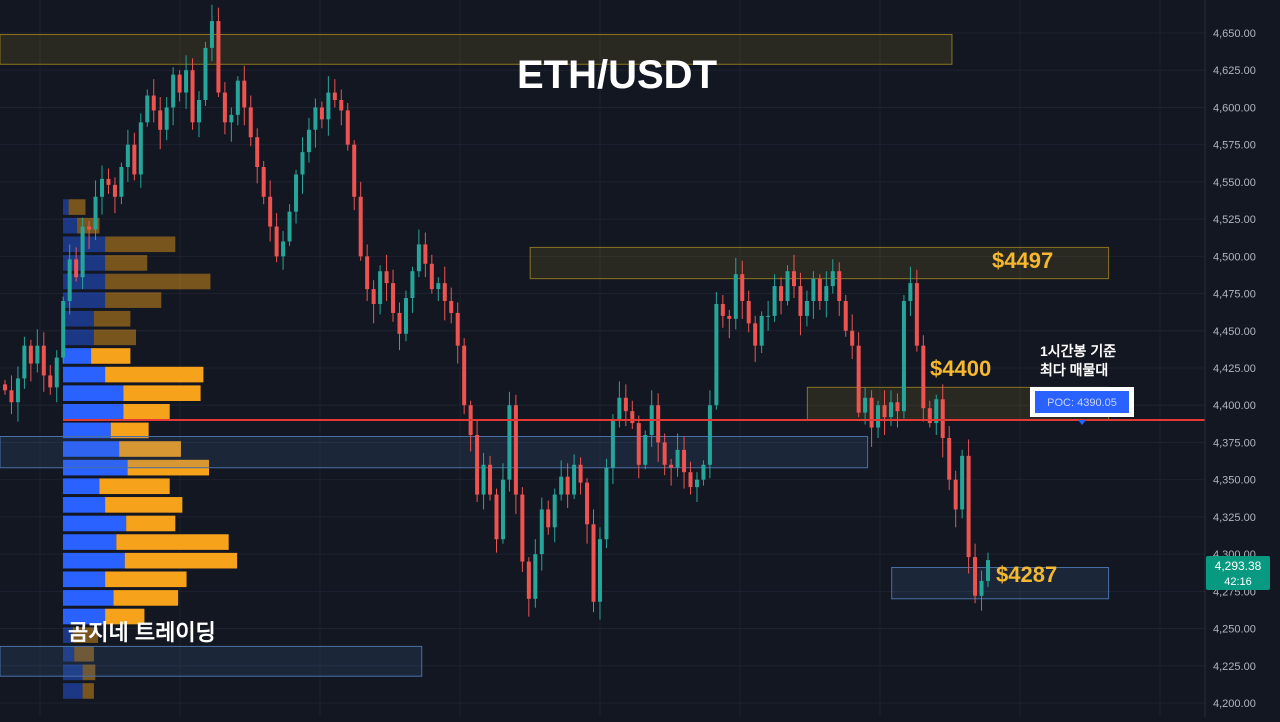 The width and height of the screenshot is (1280, 722). I want to click on price-tick-label: 4,650.00, so click(1234, 34).